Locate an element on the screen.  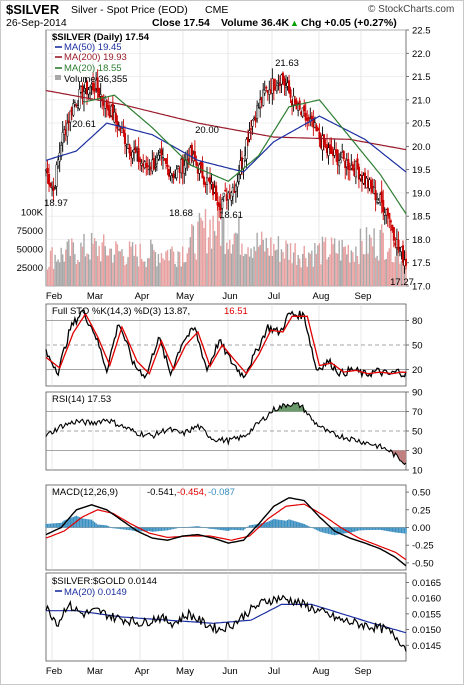
macd-signal-line is located at coordinates (226, 532).